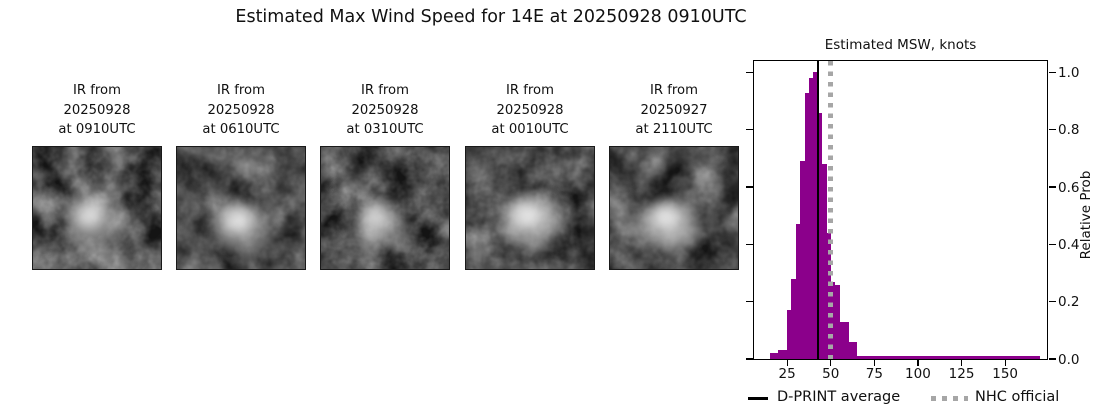 The height and width of the screenshot is (409, 1100). Describe the element at coordinates (1069, 187) in the screenshot. I see `y-tick-label: 0.6` at that location.